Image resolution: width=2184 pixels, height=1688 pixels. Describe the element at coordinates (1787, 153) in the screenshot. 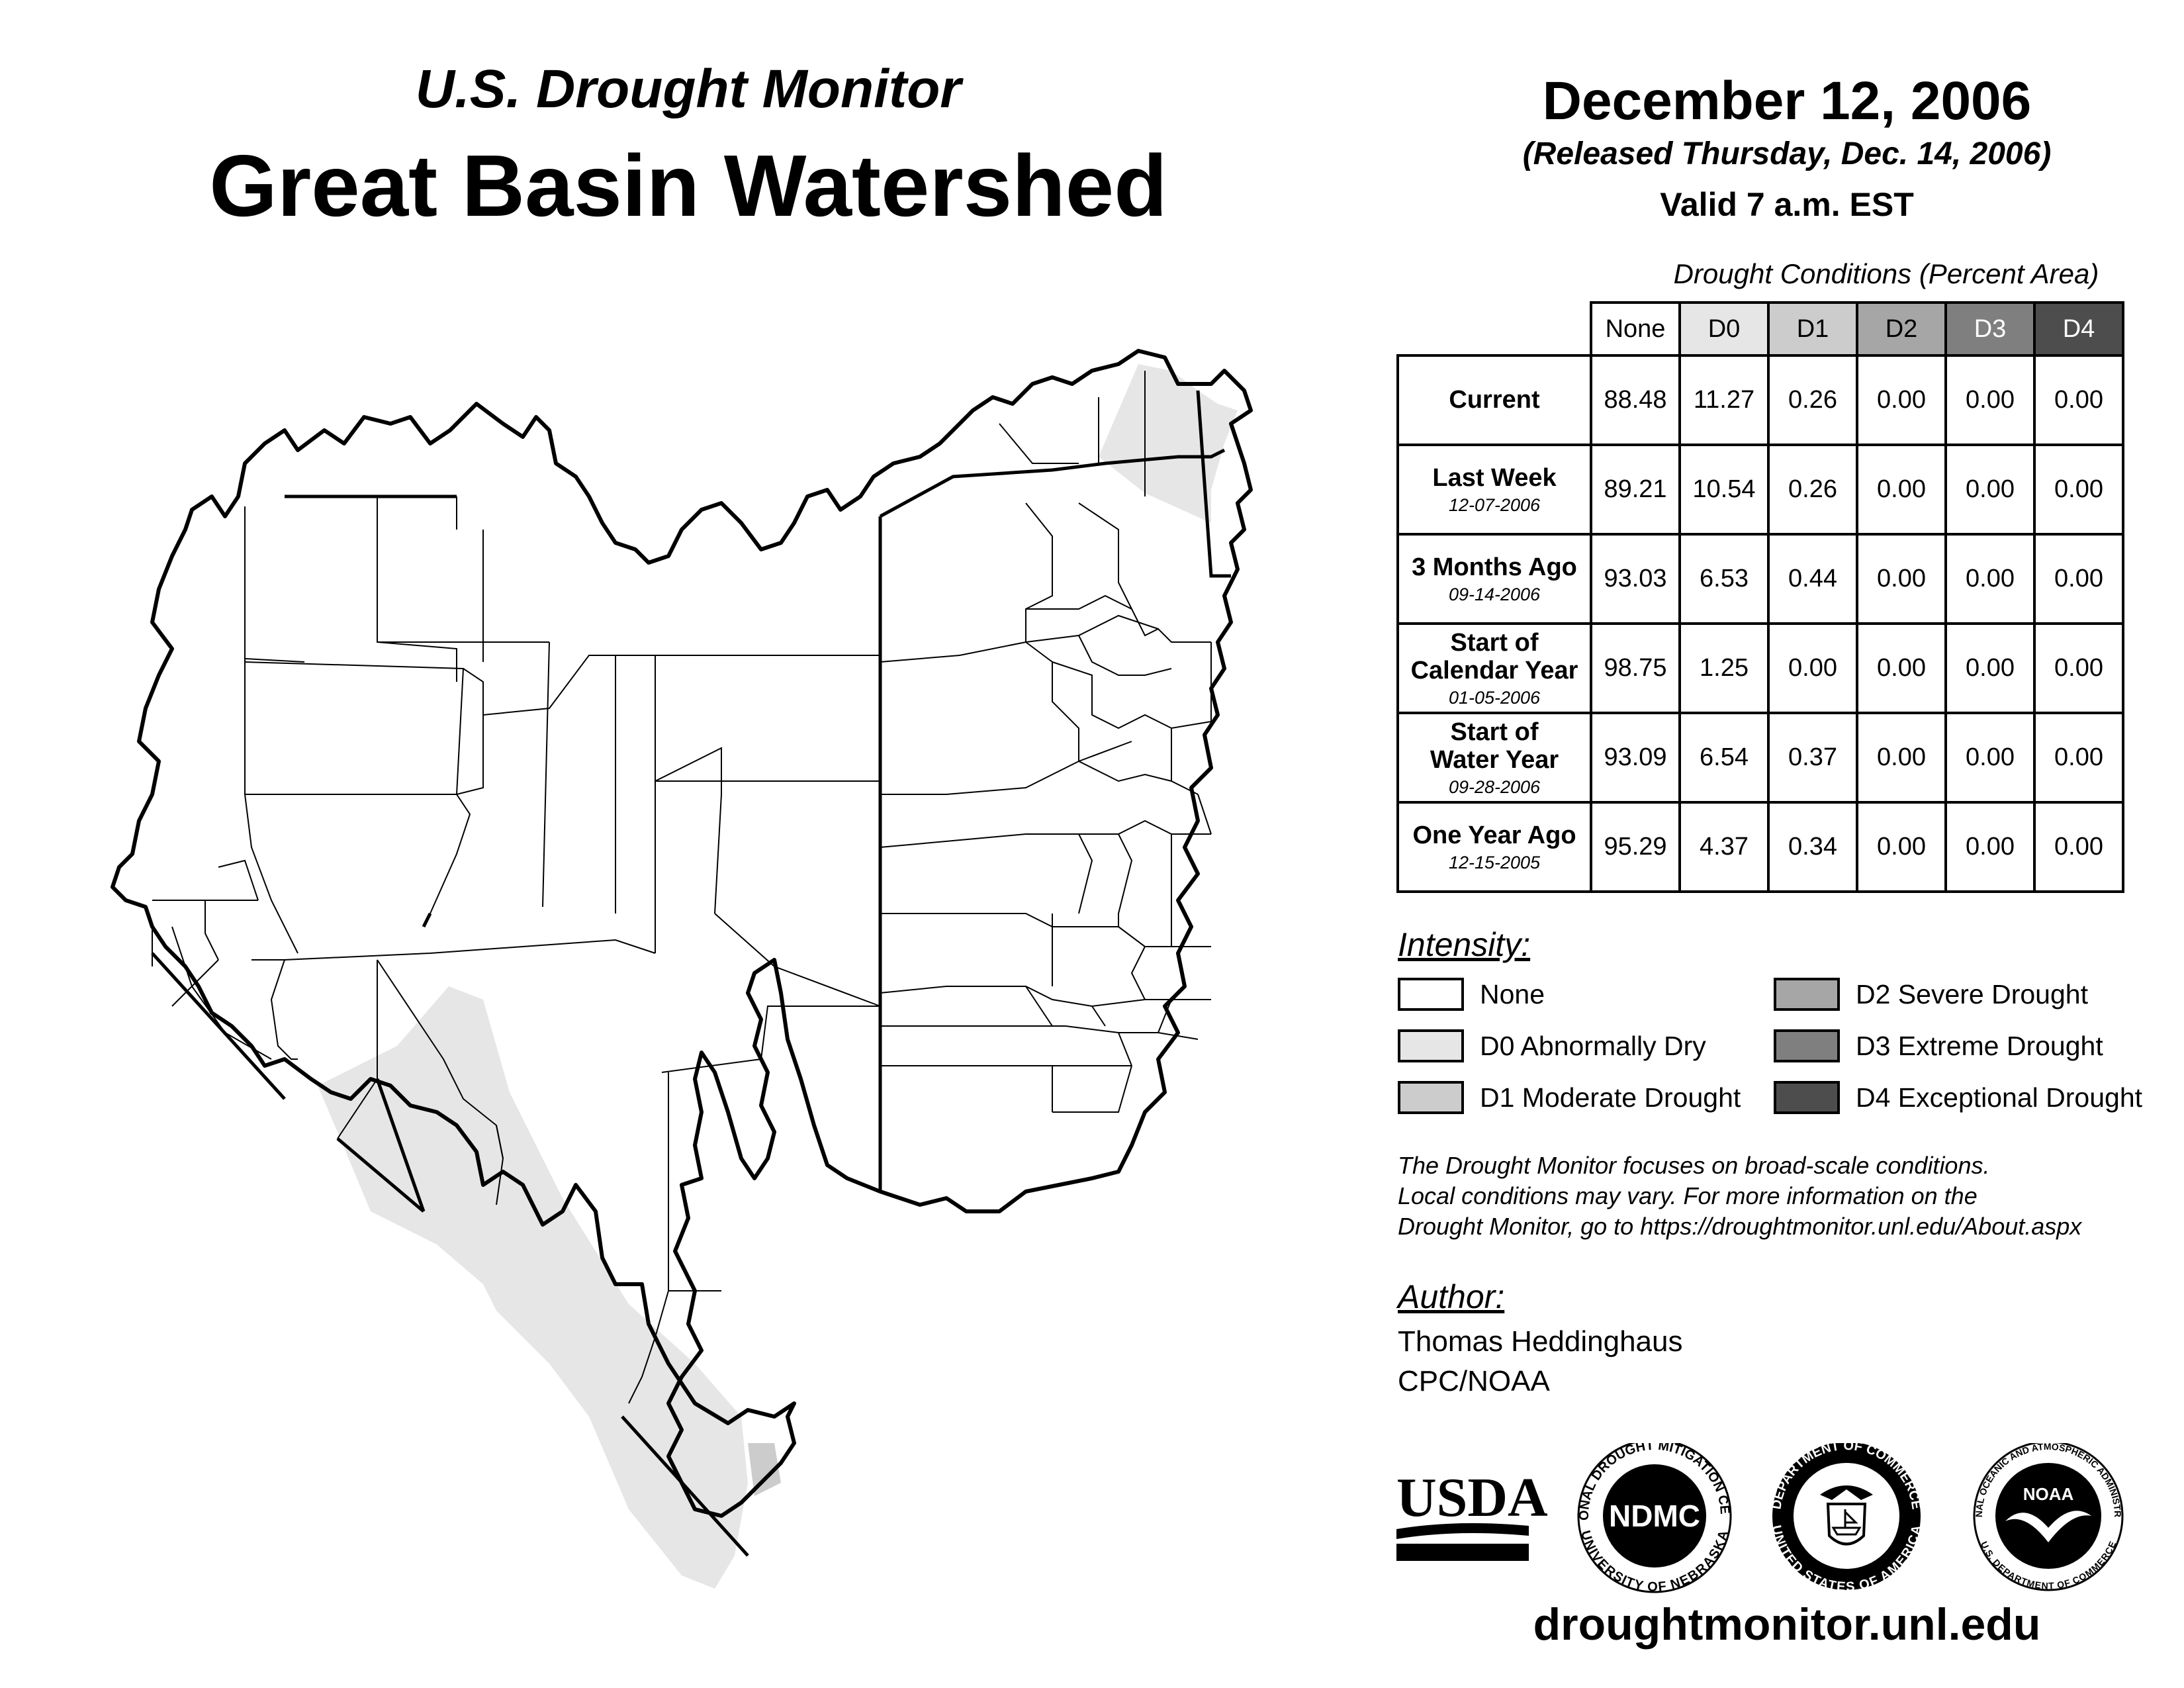

I see `release-date: (Released Thursday, Dec. 14, 2006)` at that location.